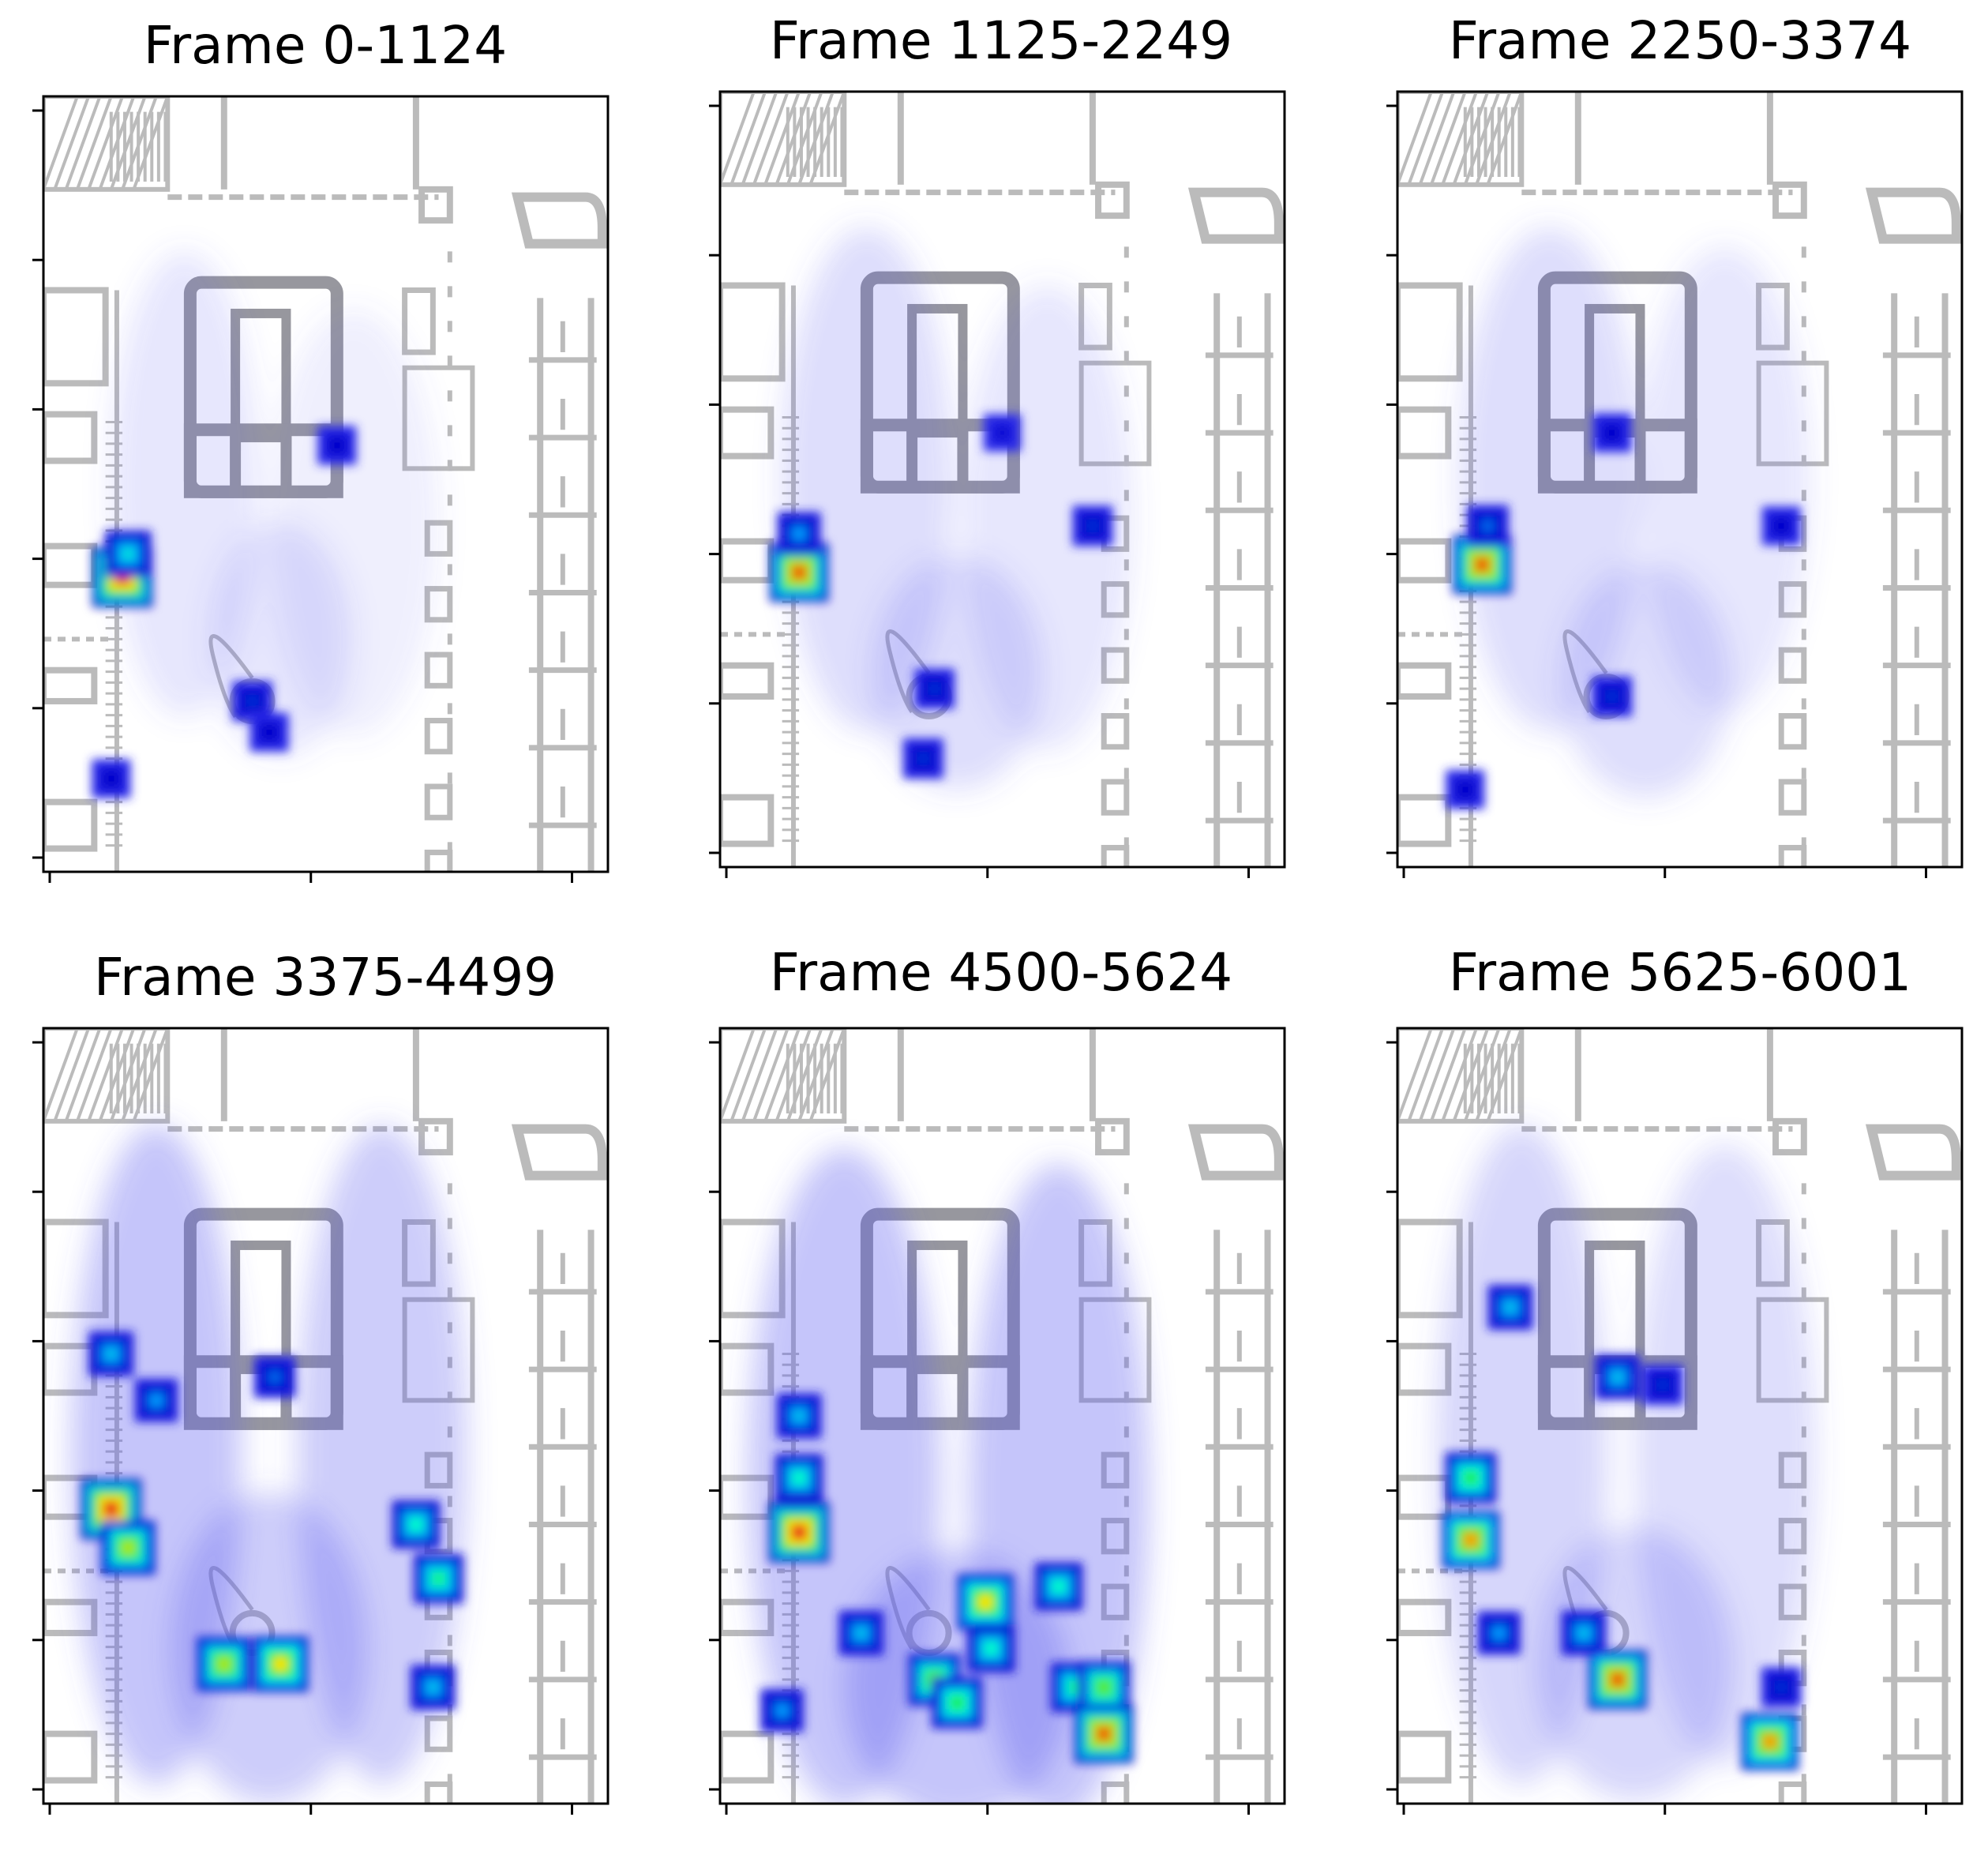 The width and height of the screenshot is (1988, 1851). I want to click on panel-title: Frame 5625-6001, so click(1680, 972).